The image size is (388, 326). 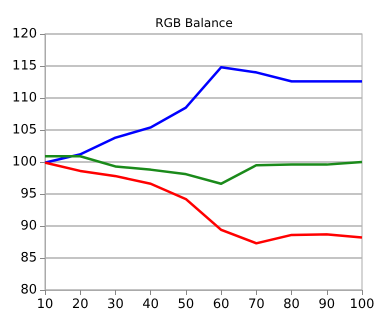 I want to click on x-tick-label: 40, so click(x=150, y=304).